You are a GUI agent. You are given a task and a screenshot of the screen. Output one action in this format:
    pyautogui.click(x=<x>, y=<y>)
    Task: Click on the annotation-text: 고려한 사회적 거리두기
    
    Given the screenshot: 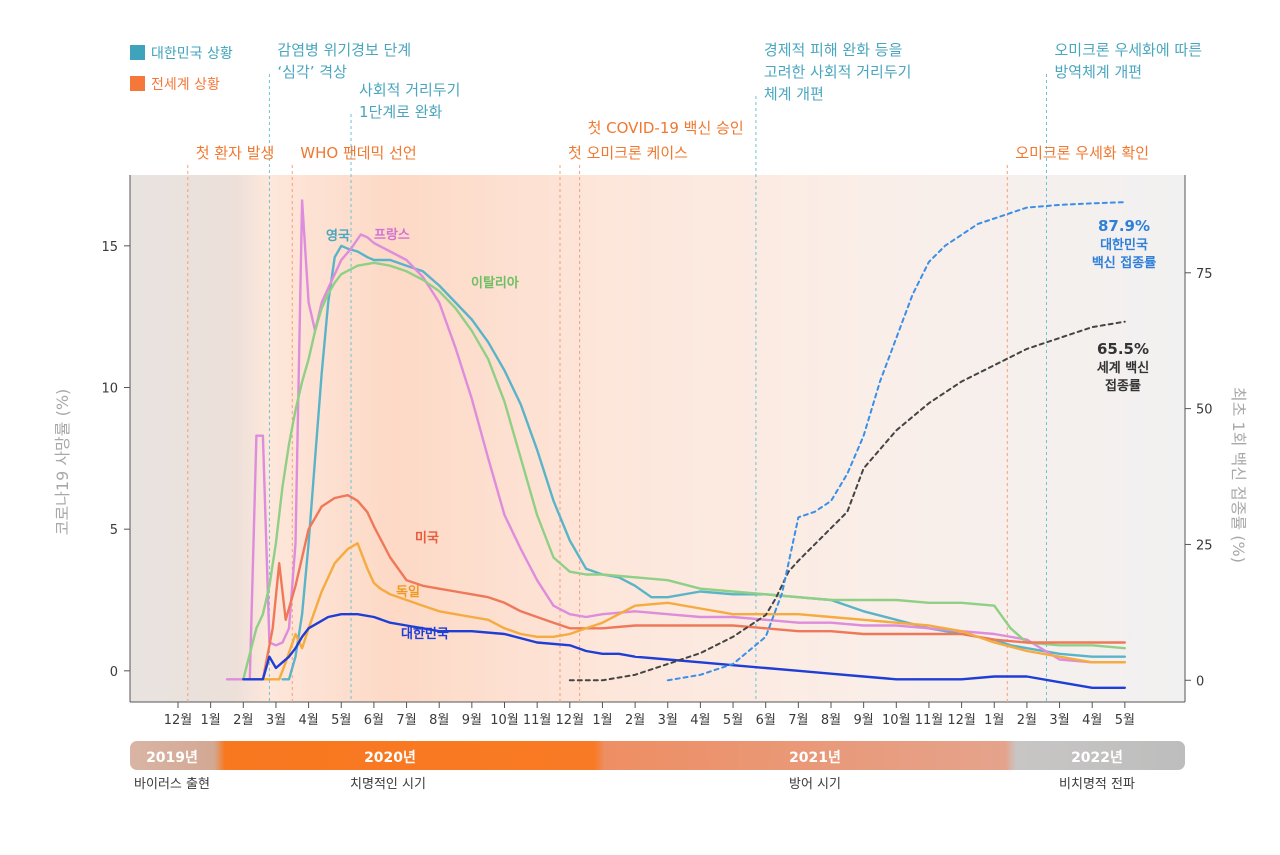 What is the action you would take?
    pyautogui.click(x=838, y=72)
    